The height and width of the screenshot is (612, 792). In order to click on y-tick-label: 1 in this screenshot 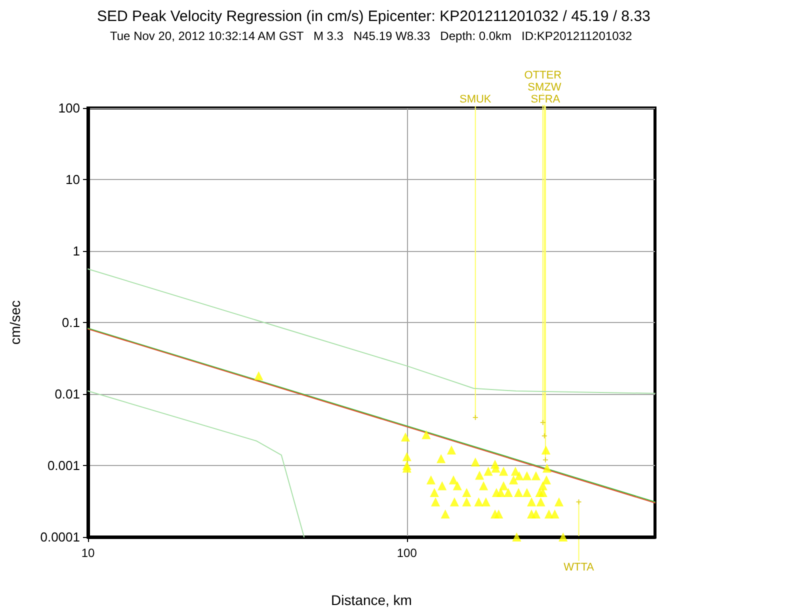, I will do `click(76, 251)`.